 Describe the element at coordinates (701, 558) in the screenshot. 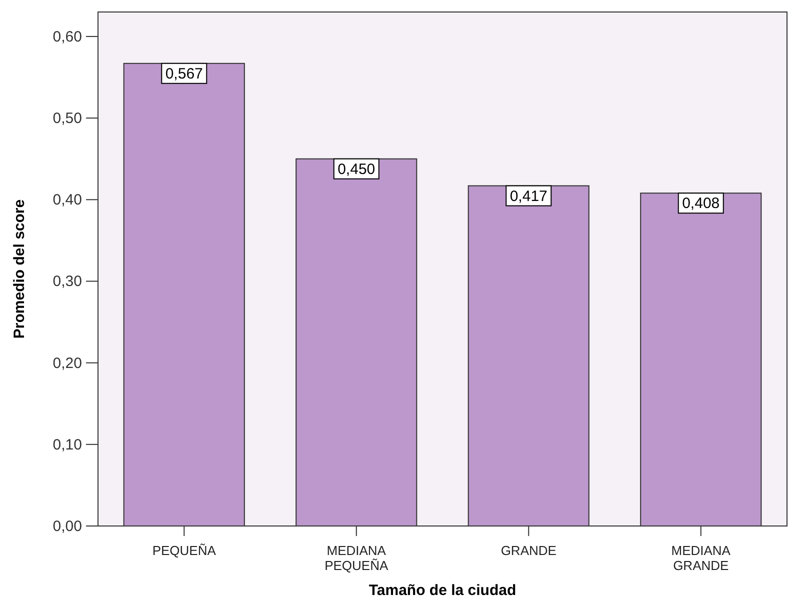

I see `x-tick-label: MEDIANA GRANDE` at that location.